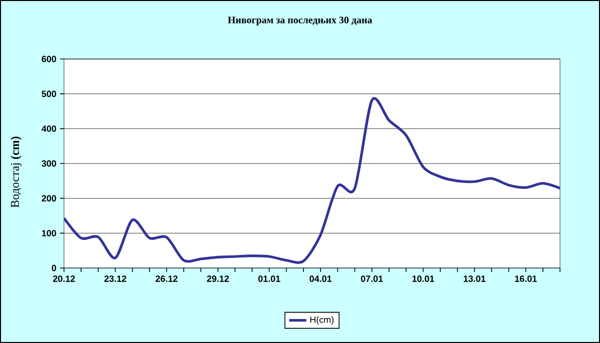 The height and width of the screenshot is (343, 600). I want to click on x-tick-label: 07.01, so click(371, 279).